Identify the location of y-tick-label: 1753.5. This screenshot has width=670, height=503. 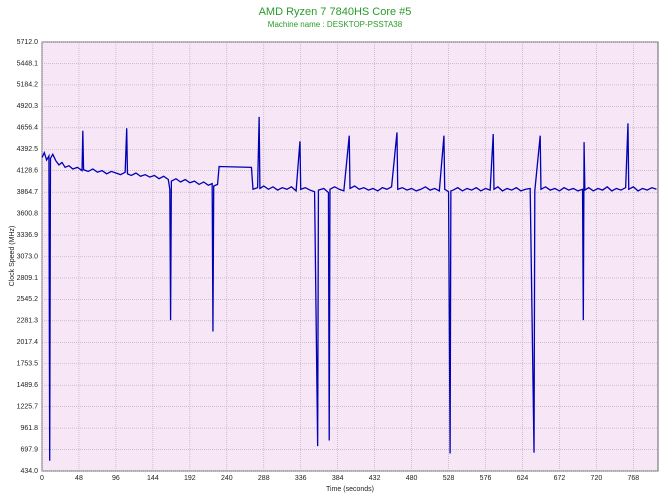
(28, 364).